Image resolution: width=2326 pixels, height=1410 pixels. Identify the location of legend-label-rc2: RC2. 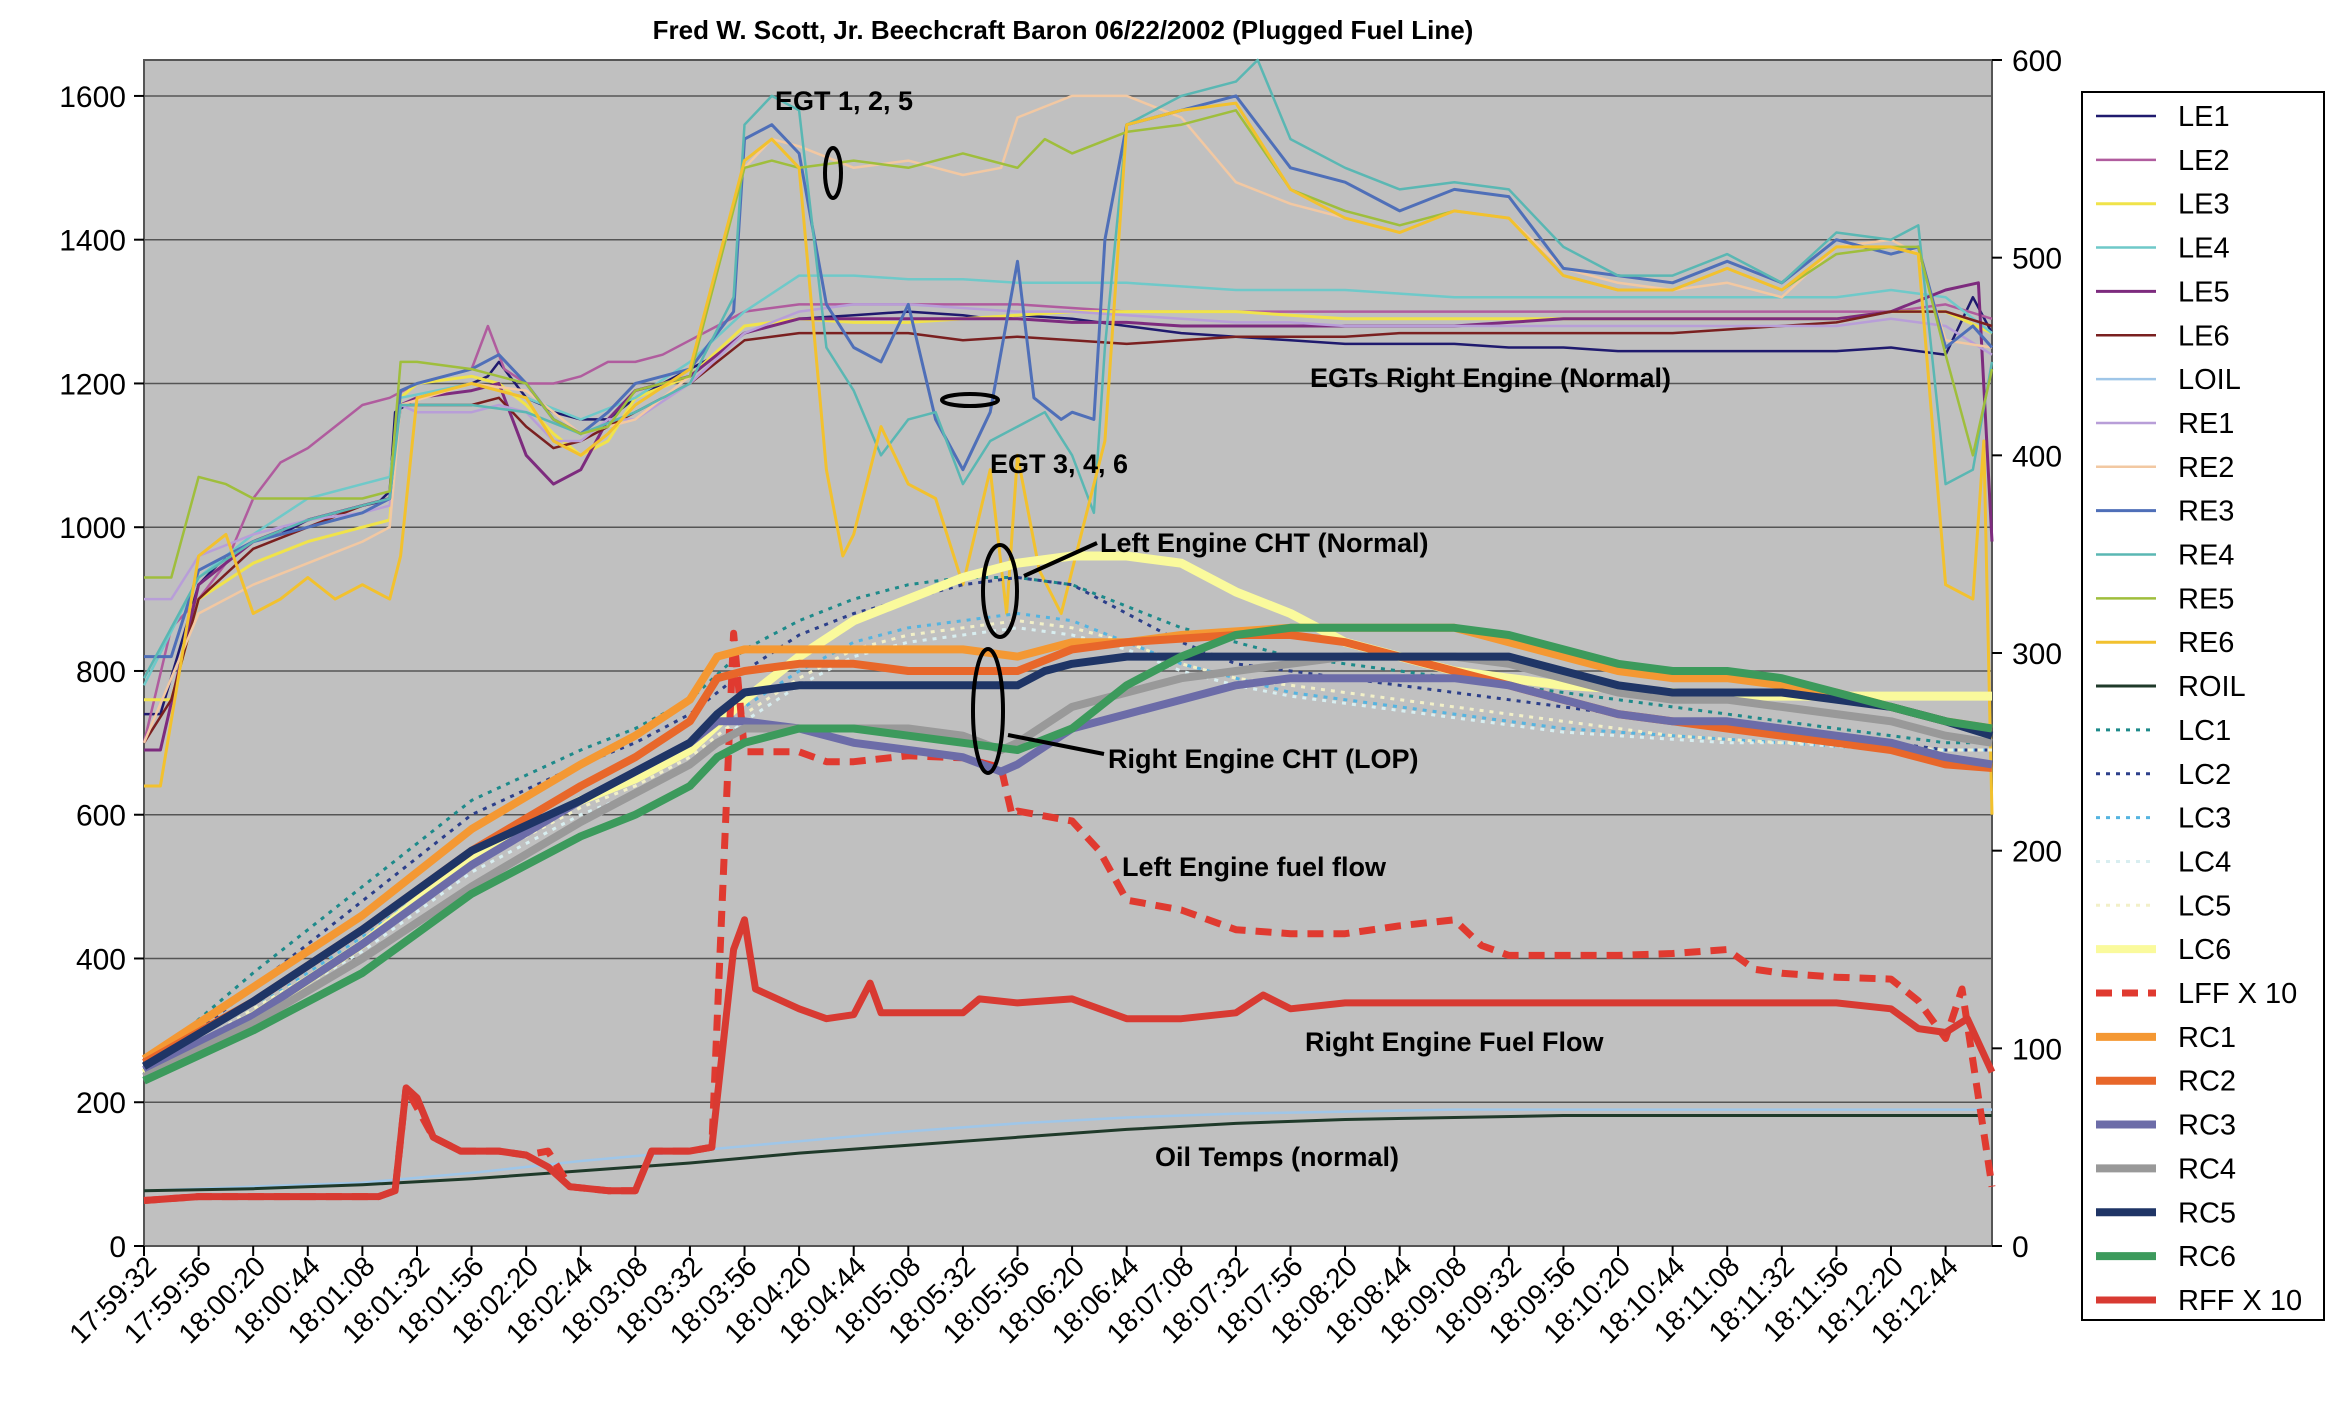
(2207, 1082).